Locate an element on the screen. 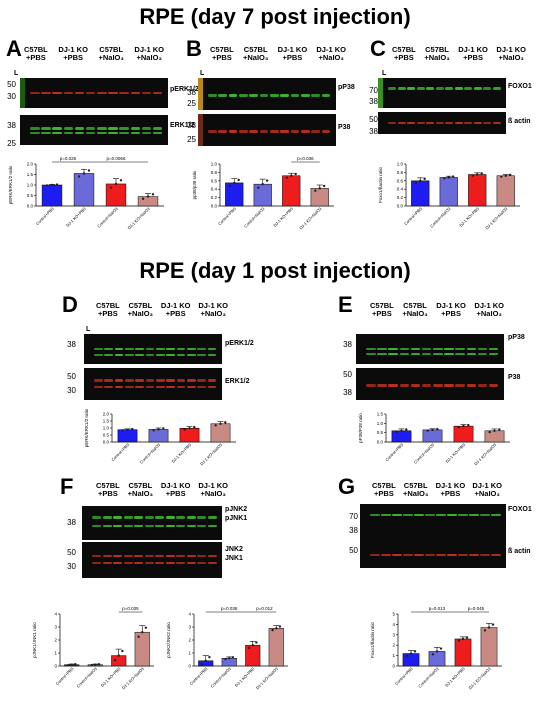 This screenshot has height=708, width=550. pvalue-label: p=0.012 is located at coordinates (264, 608).